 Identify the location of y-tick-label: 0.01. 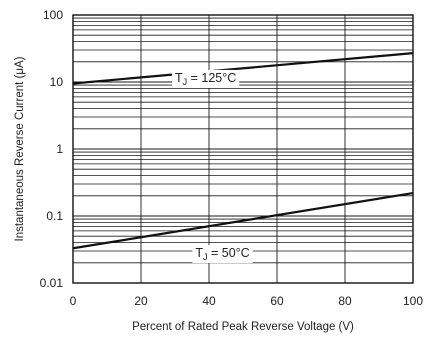
(52, 283).